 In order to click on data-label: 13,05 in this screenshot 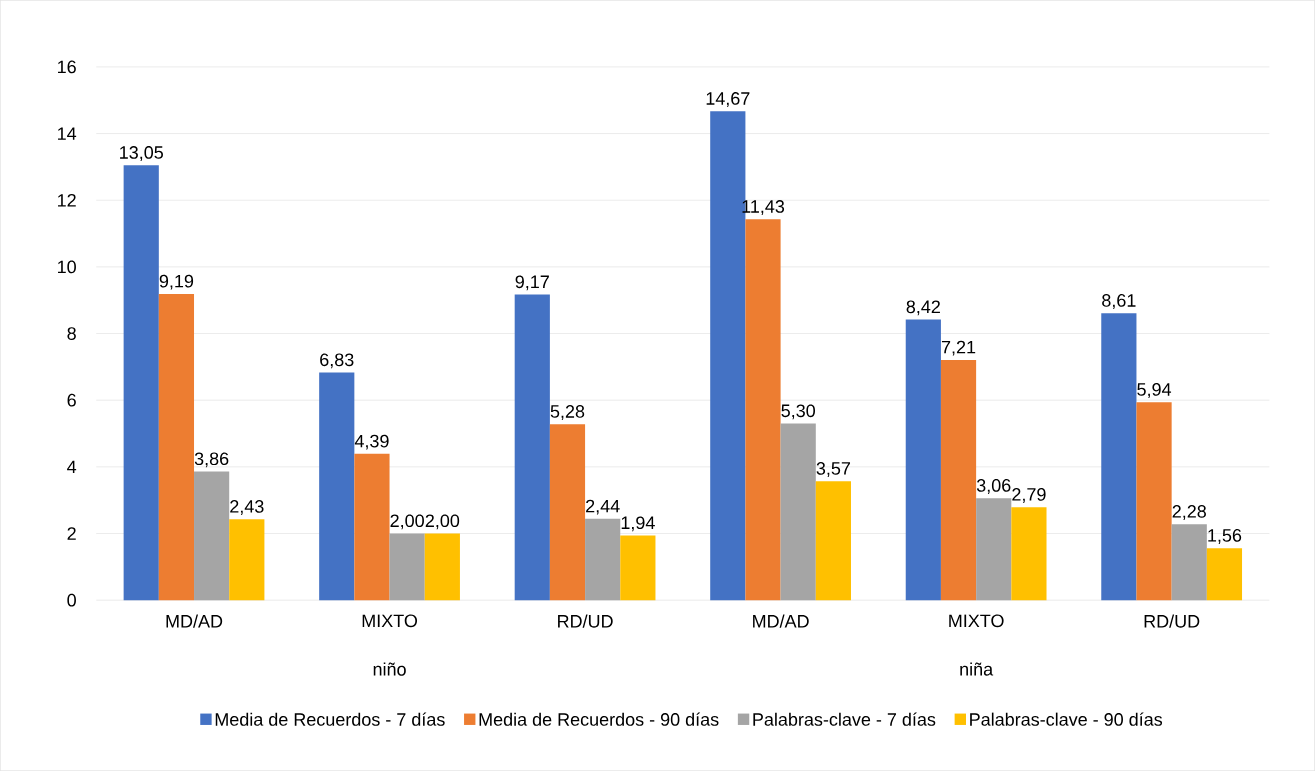, I will do `click(141, 153)`.